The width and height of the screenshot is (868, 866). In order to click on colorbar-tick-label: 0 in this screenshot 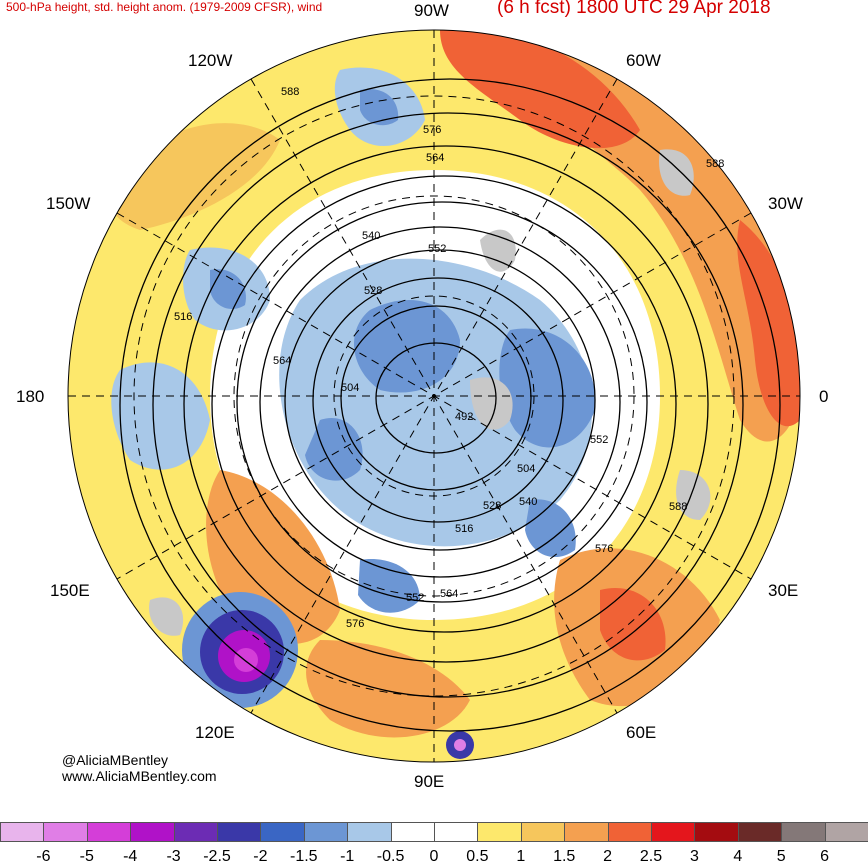, I will do `click(434, 856)`.